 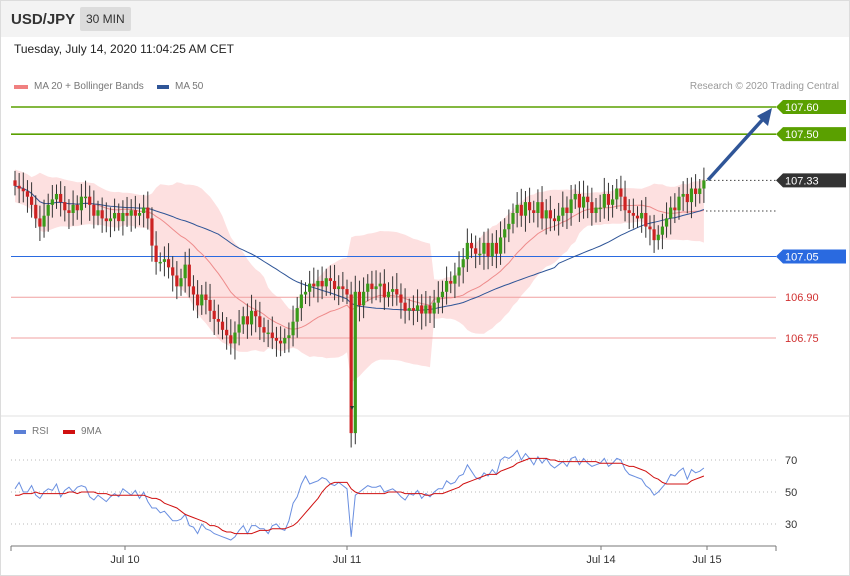 I want to click on legend-9ma: 9MA, so click(x=82, y=431).